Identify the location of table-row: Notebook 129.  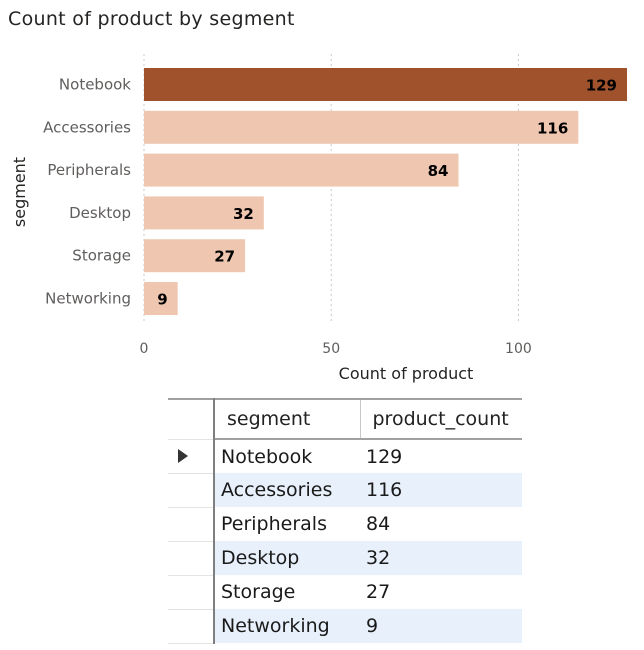
(345, 456).